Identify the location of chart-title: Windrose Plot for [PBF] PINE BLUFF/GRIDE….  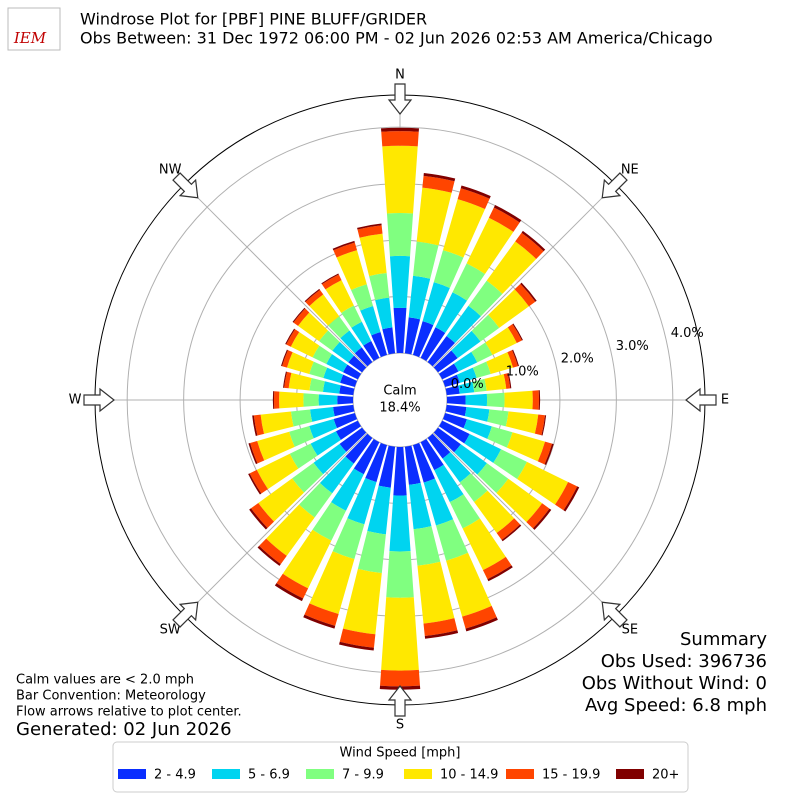
(253, 19).